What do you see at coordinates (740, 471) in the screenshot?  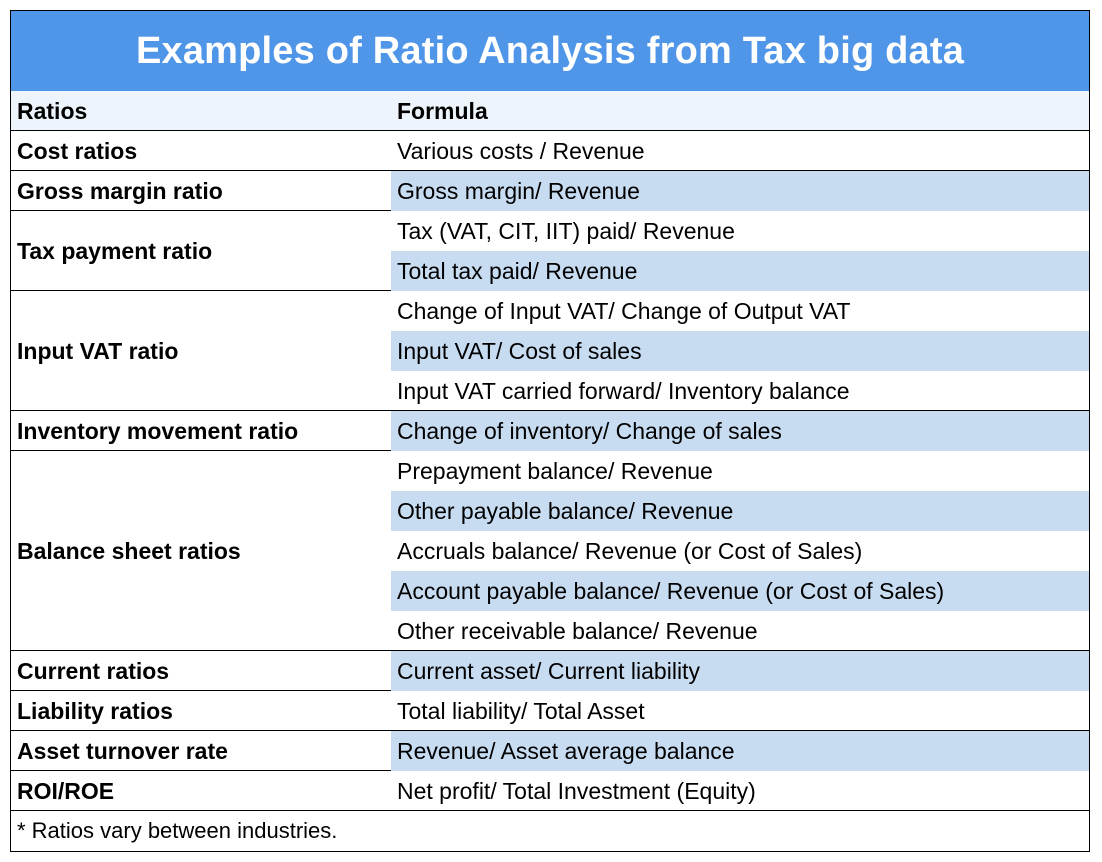 I see `formula-row: Prepayment balance/ Revenue` at bounding box center [740, 471].